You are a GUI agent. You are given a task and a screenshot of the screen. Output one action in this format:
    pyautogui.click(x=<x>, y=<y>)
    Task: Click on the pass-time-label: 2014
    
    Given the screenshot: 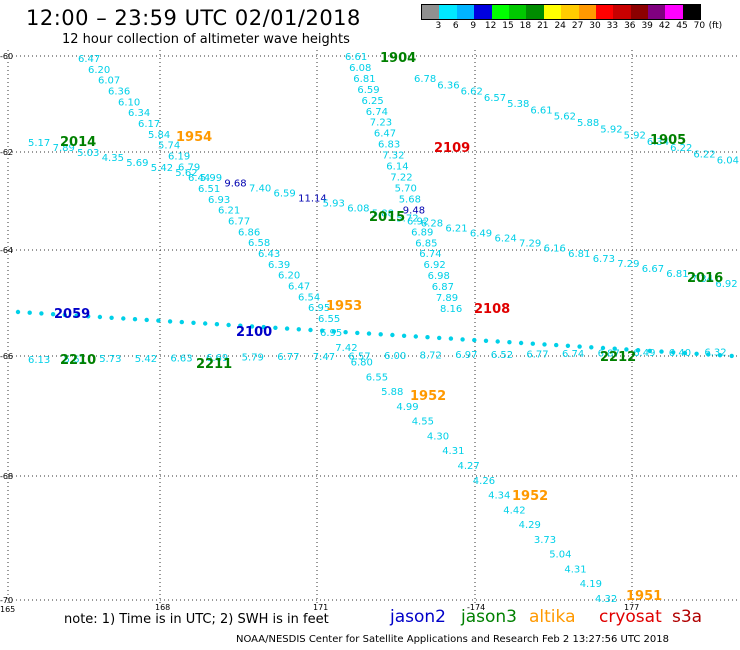 What is the action you would take?
    pyautogui.click(x=78, y=142)
    